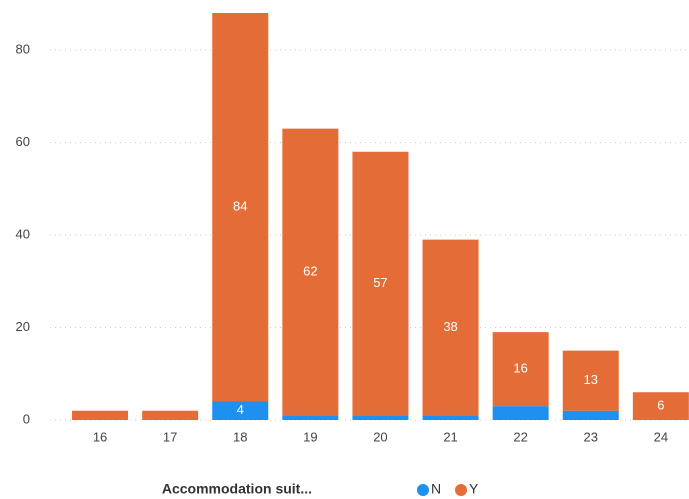 The height and width of the screenshot is (499, 689). Describe the element at coordinates (436, 489) in the screenshot. I see `legend-label: N` at that location.